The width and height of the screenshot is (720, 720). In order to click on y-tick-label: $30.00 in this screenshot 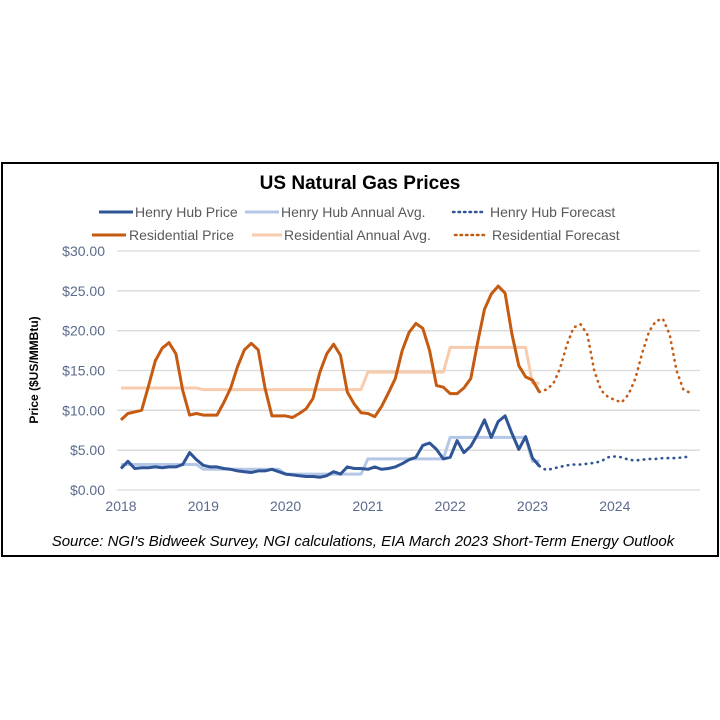, I will do `click(83, 251)`.